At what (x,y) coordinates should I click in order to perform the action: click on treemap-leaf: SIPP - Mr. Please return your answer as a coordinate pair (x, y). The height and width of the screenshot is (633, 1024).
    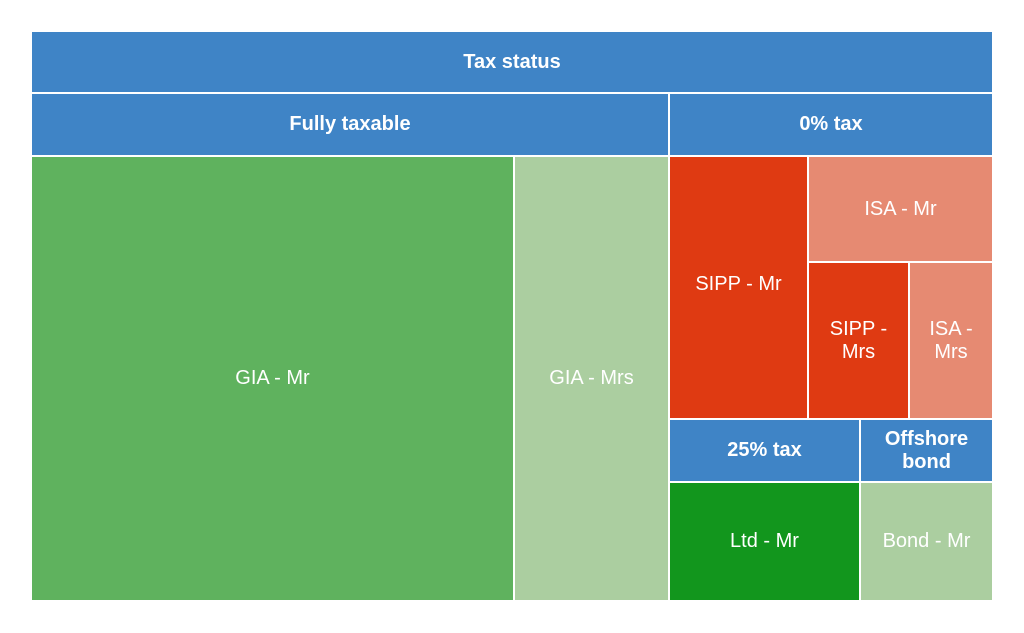
    Looking at the image, I should click on (738, 287).